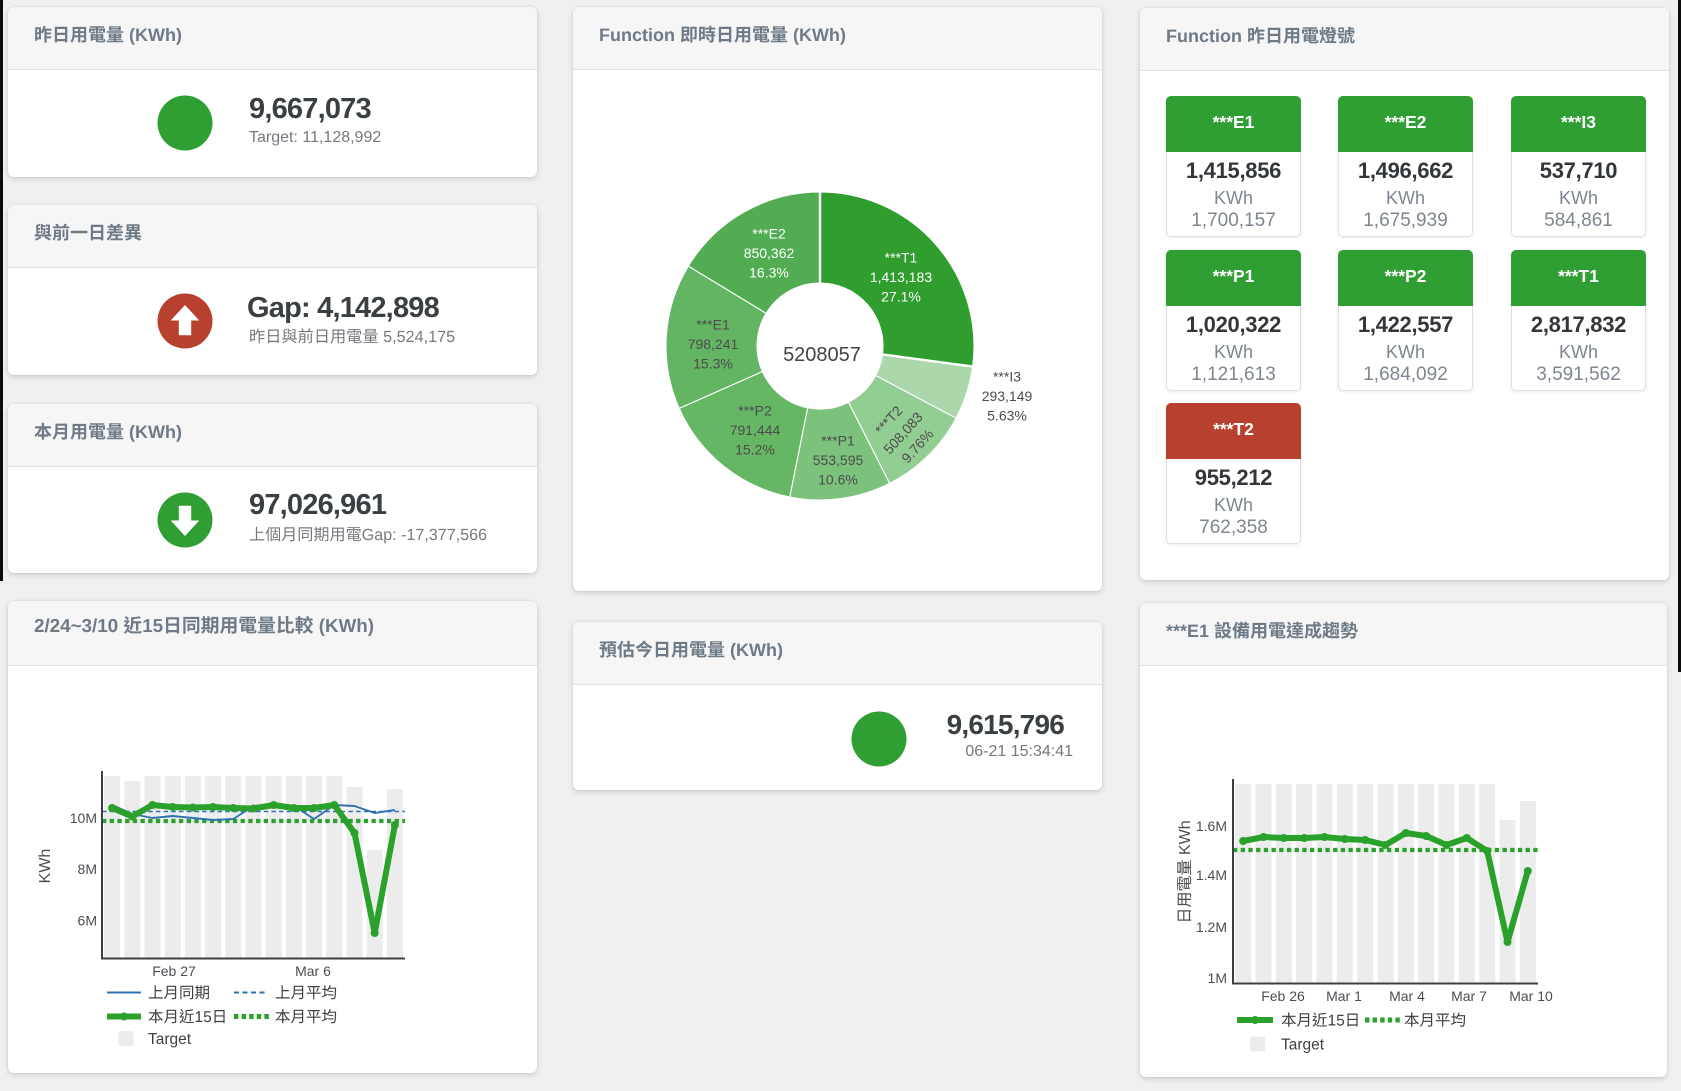 Image resolution: width=1681 pixels, height=1091 pixels. Describe the element at coordinates (1211, 927) in the screenshot. I see `svg-text: 1.2M` at that location.